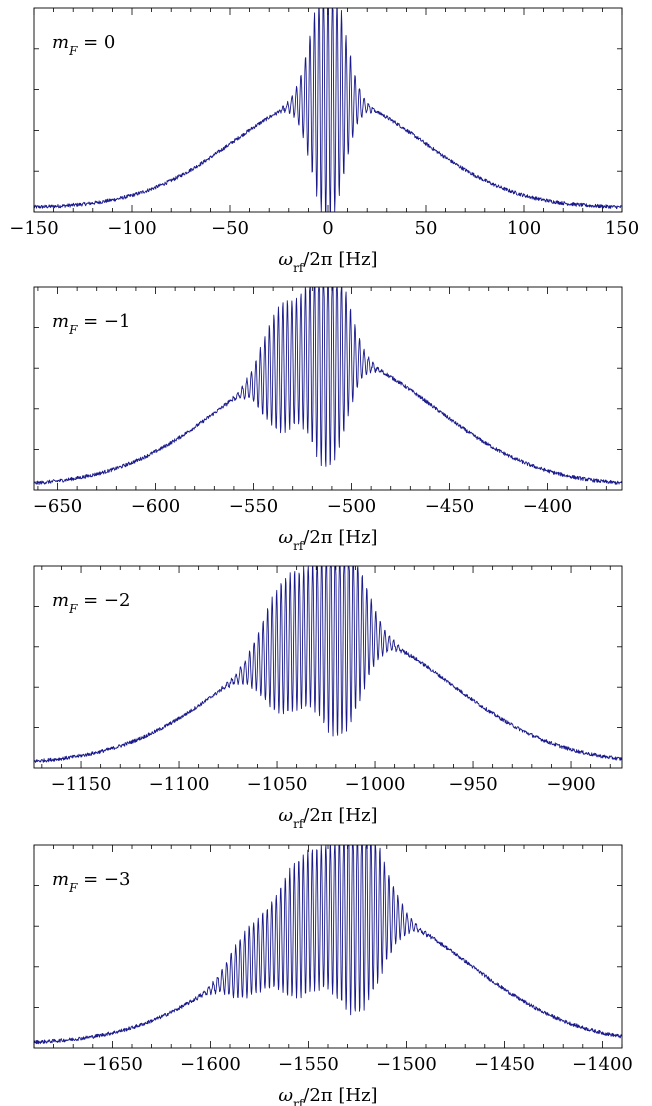 The width and height of the screenshot is (652, 1106). Describe the element at coordinates (299, 268) in the screenshot. I see `x-axis-label-0-sub: rf` at that location.